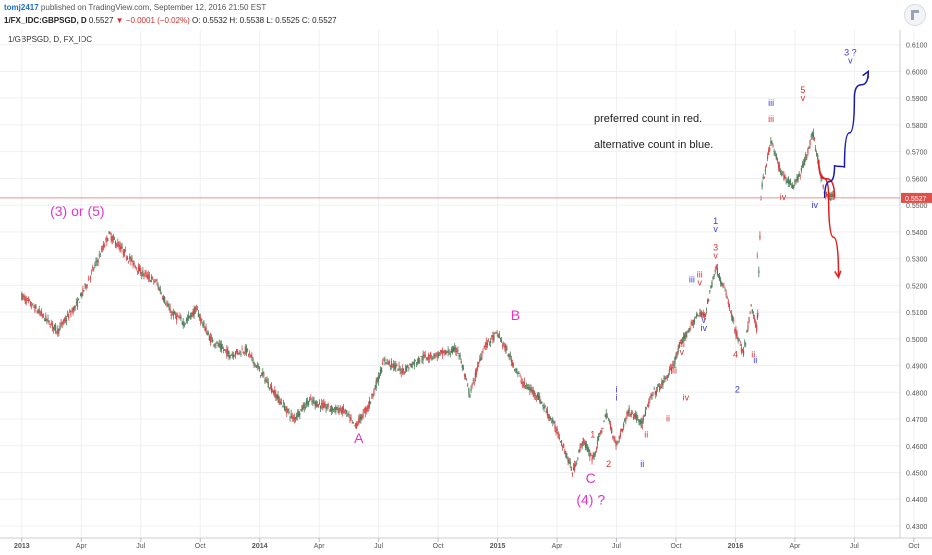 The height and width of the screenshot is (555, 932). Describe the element at coordinates (45, 20) in the screenshot. I see `symbol-label: 1/FX_IDC:GBPSGD, D` at that location.